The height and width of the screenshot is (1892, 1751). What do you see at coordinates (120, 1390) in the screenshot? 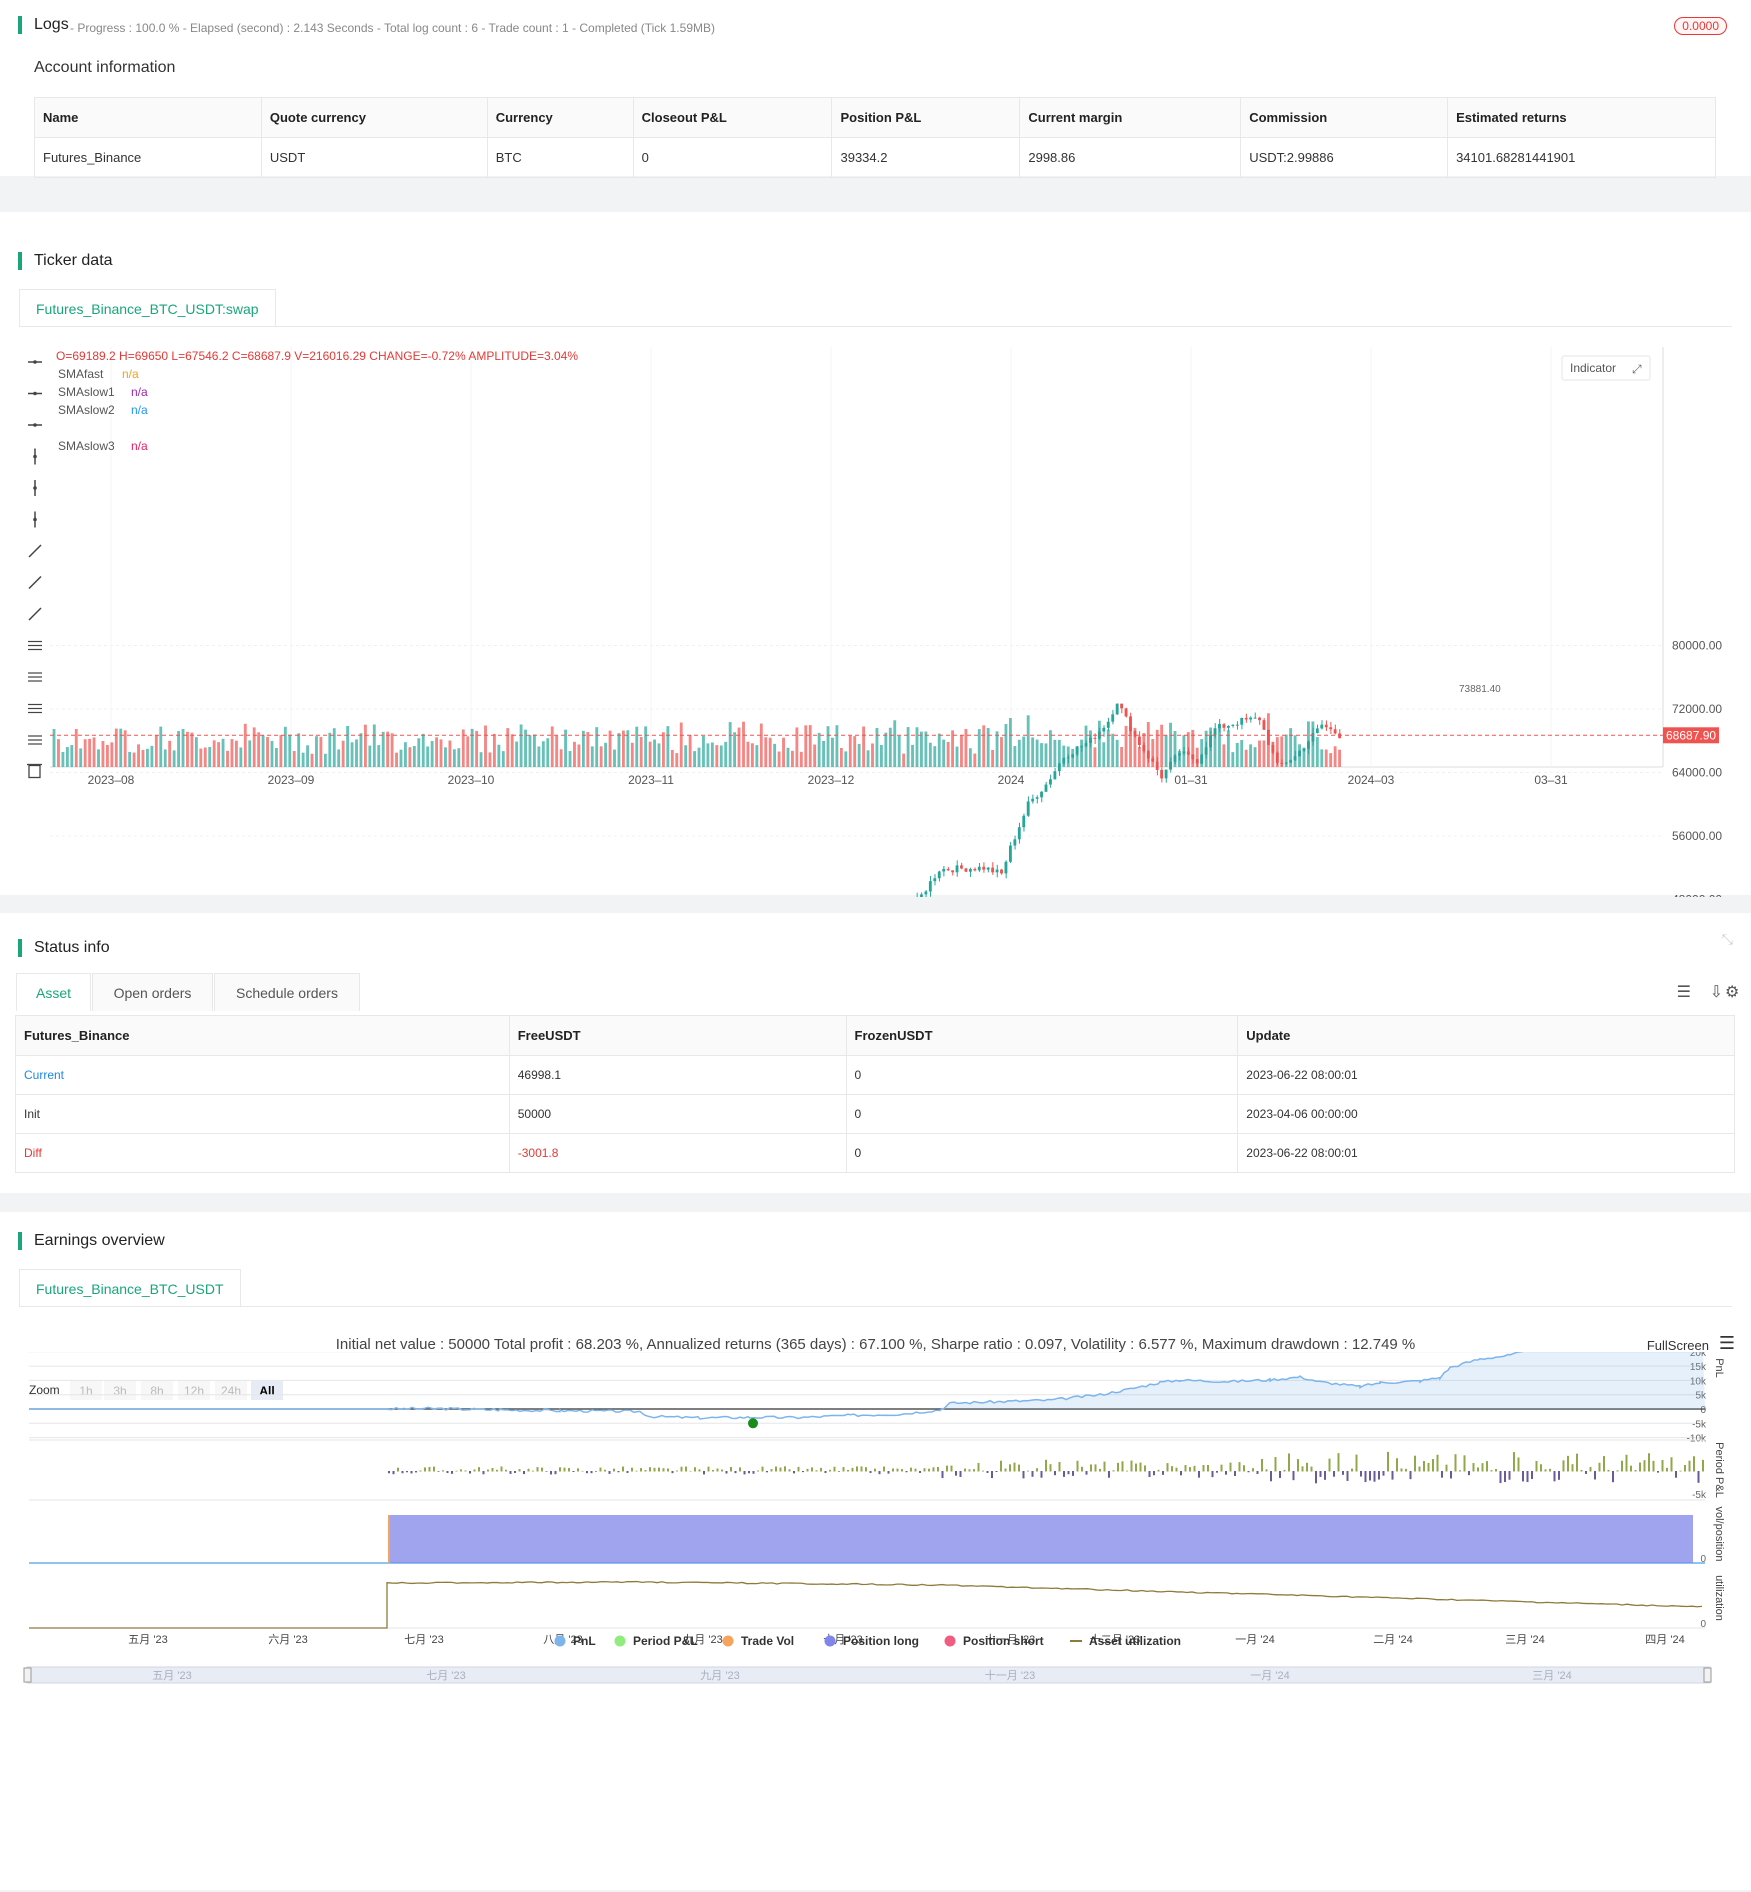
I see `zoom-button-3h: 3h` at bounding box center [120, 1390].